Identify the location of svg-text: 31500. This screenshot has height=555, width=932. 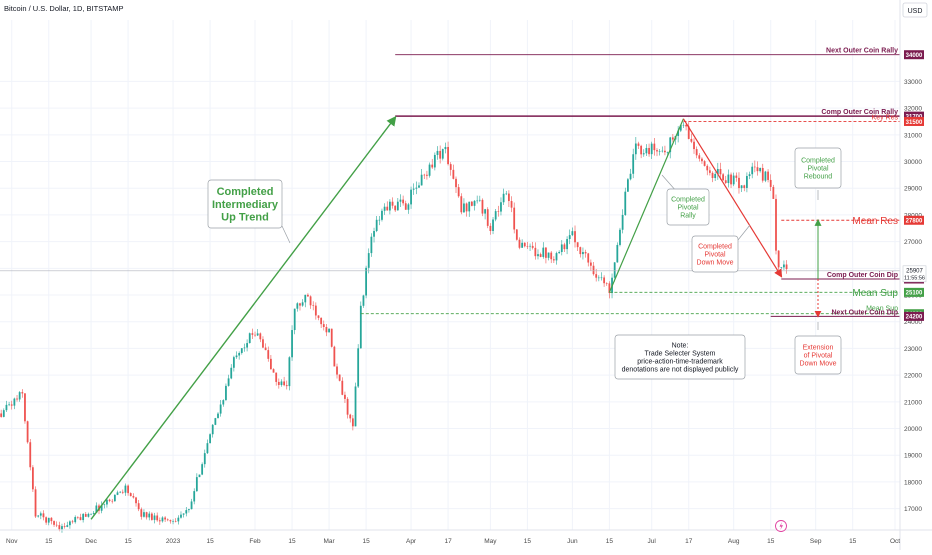
(914, 123).